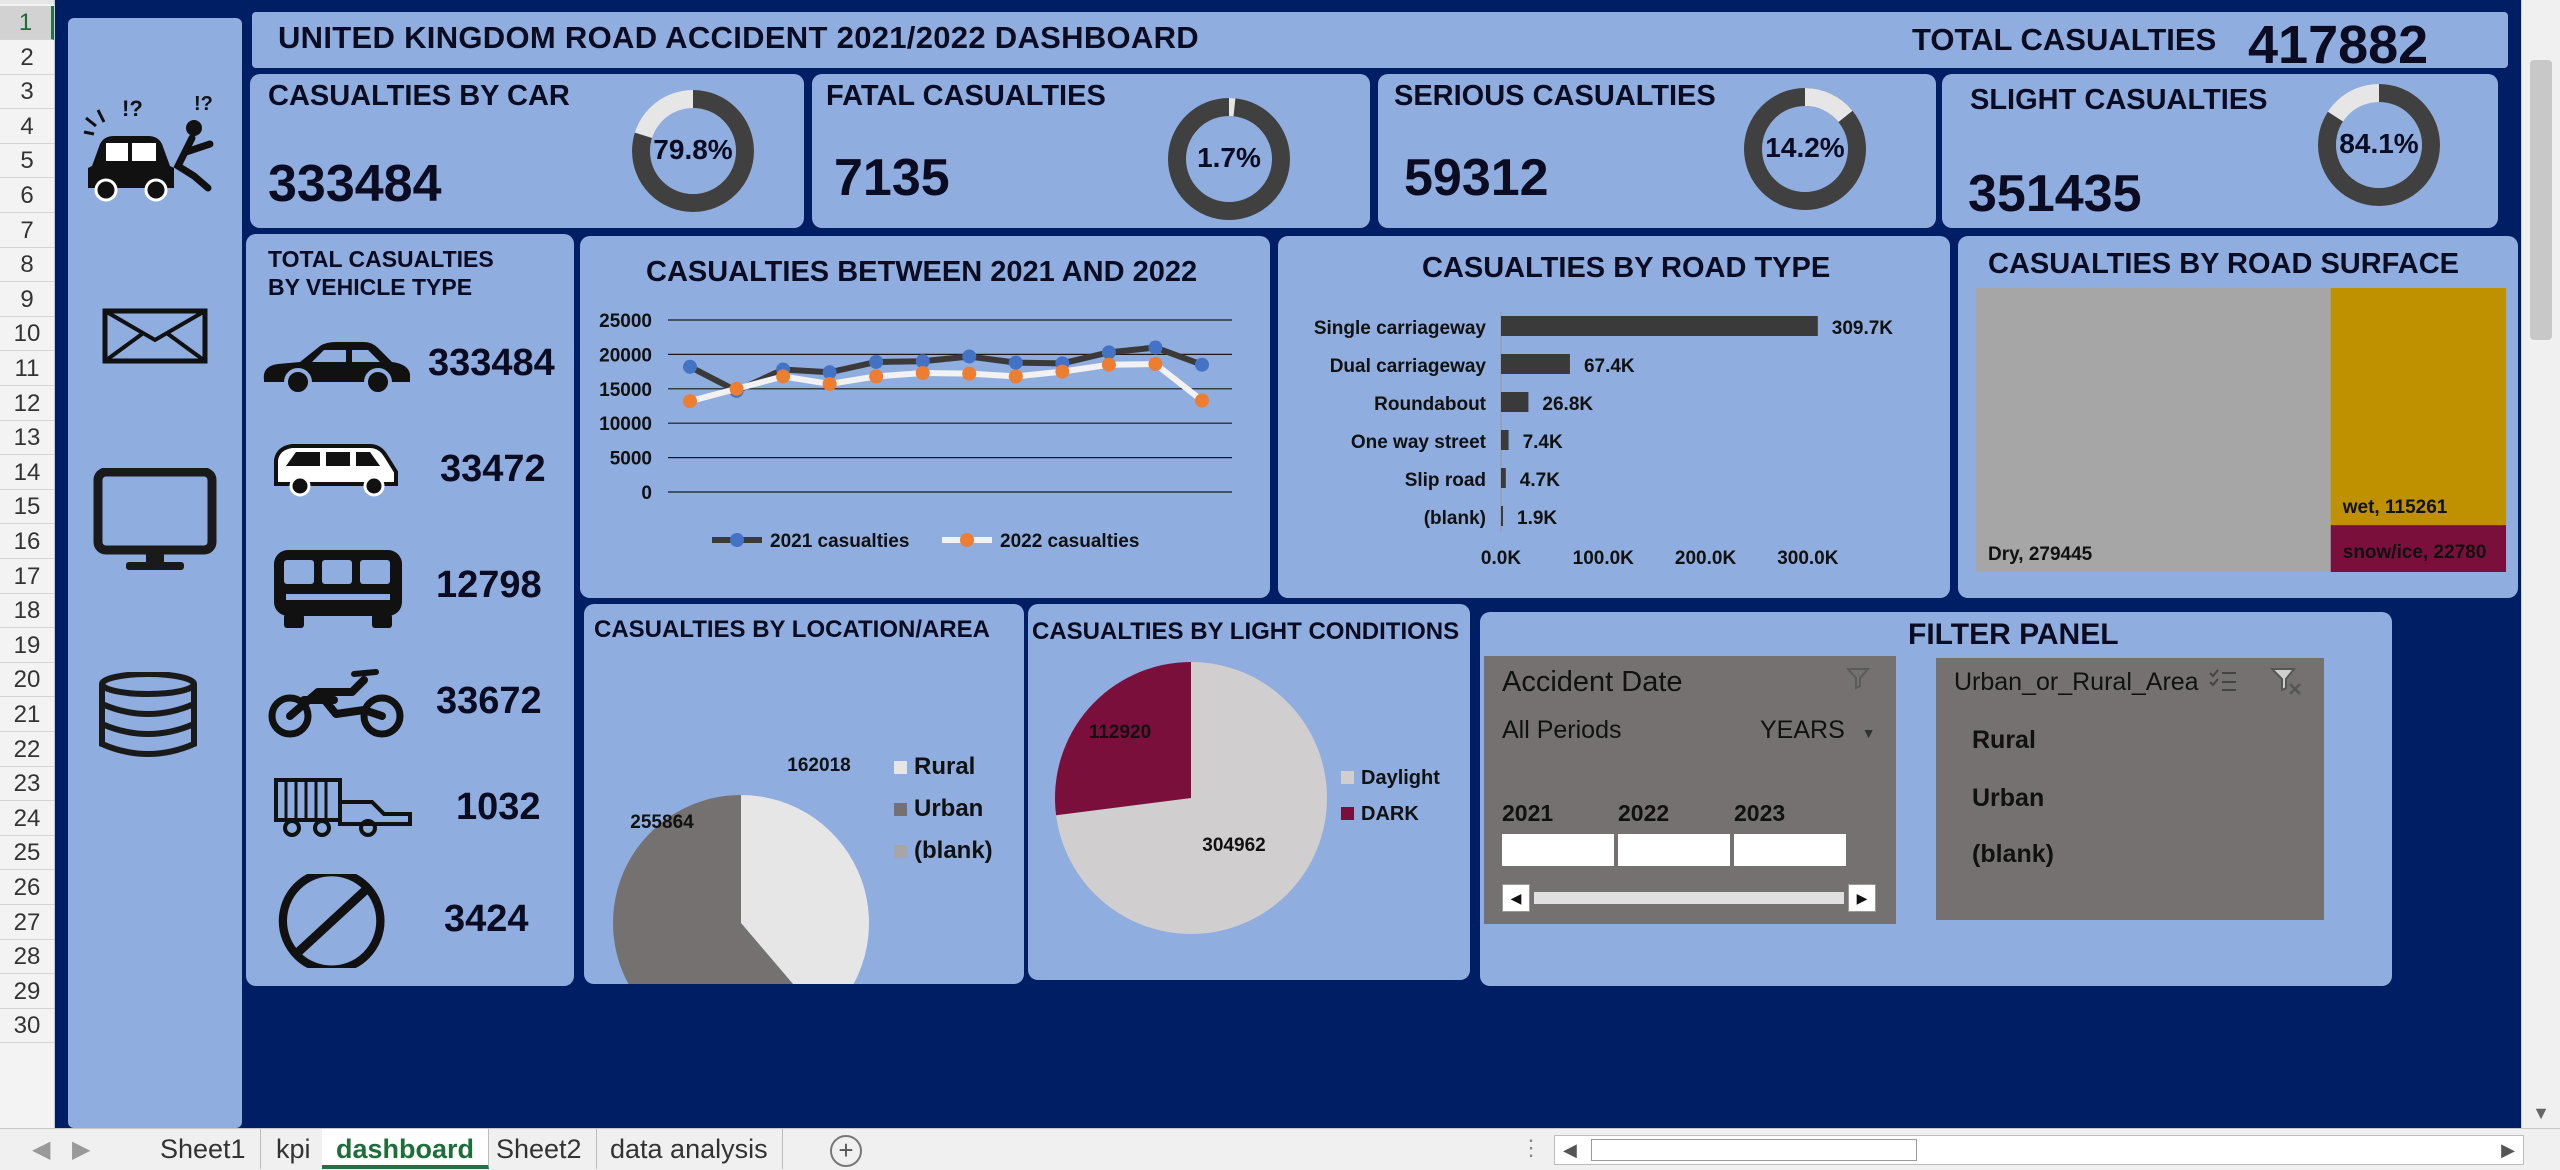  I want to click on pie-label: 255864, so click(662, 822).